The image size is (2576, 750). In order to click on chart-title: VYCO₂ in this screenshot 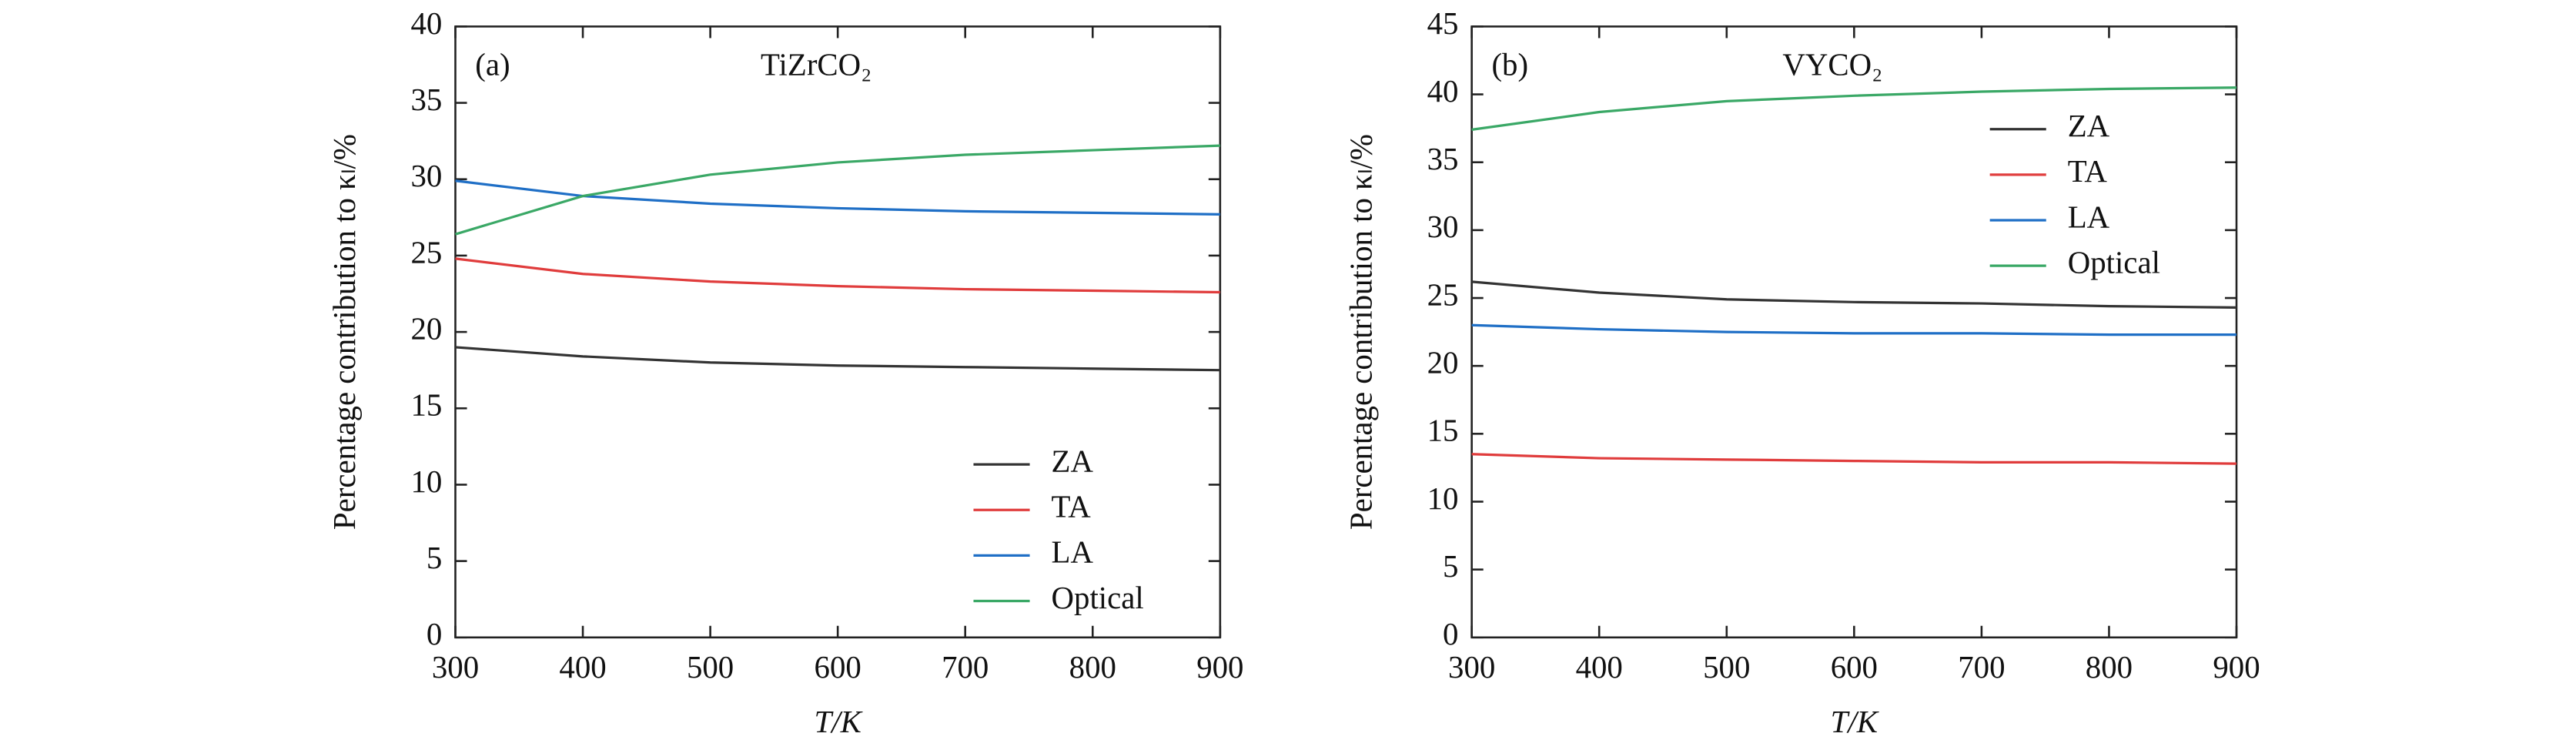, I will do `click(1832, 65)`.